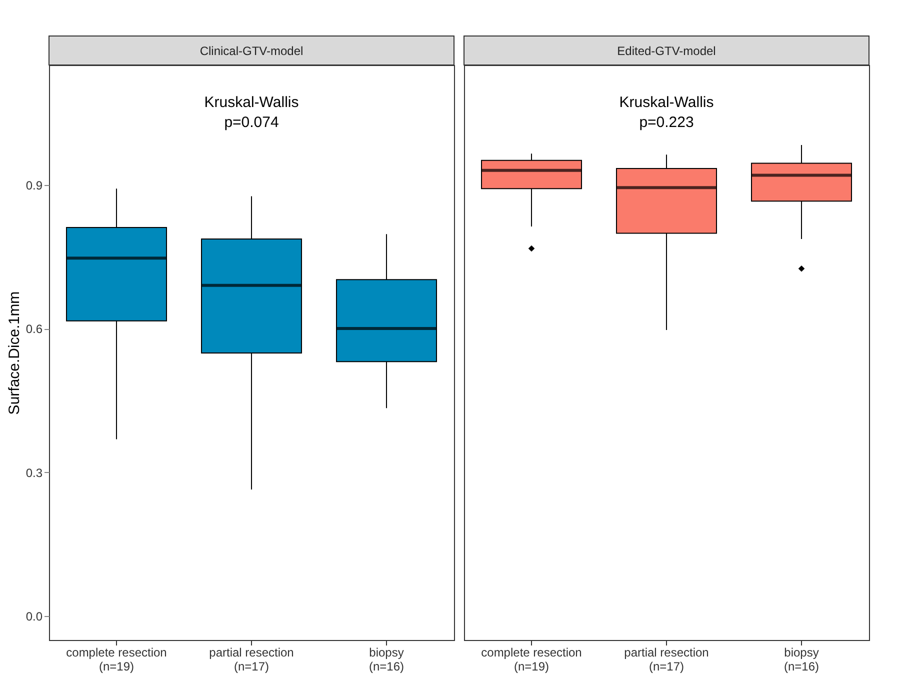  Describe the element at coordinates (666, 51) in the screenshot. I see `chart-title: Edited-GTV-model` at that location.